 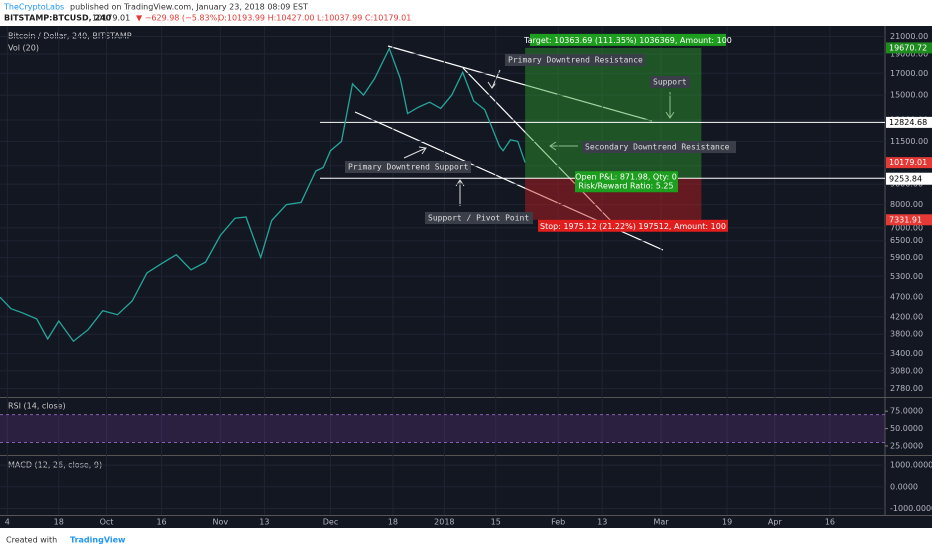 What do you see at coordinates (466, 13) in the screenshot?
I see `header-bg` at bounding box center [466, 13].